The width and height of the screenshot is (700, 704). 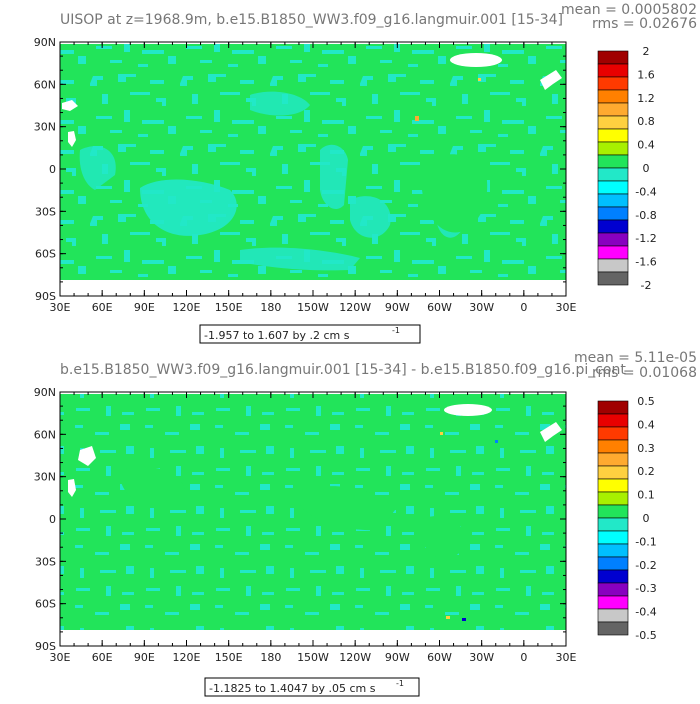 What do you see at coordinates (102, 307) in the screenshot?
I see `x-tick-label: 60E` at bounding box center [102, 307].